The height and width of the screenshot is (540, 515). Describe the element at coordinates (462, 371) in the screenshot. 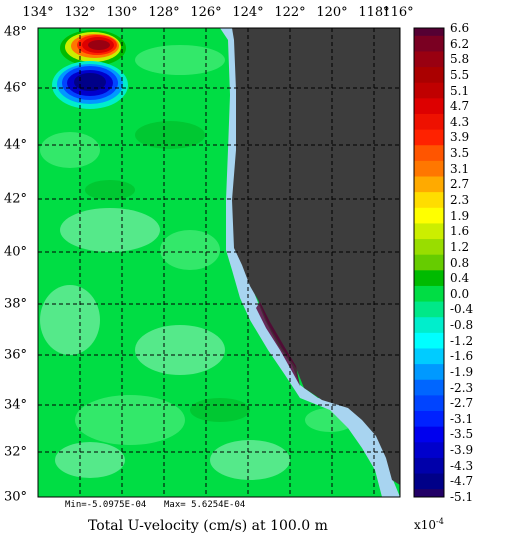

I see `colorbar-label: -1.9` at that location.